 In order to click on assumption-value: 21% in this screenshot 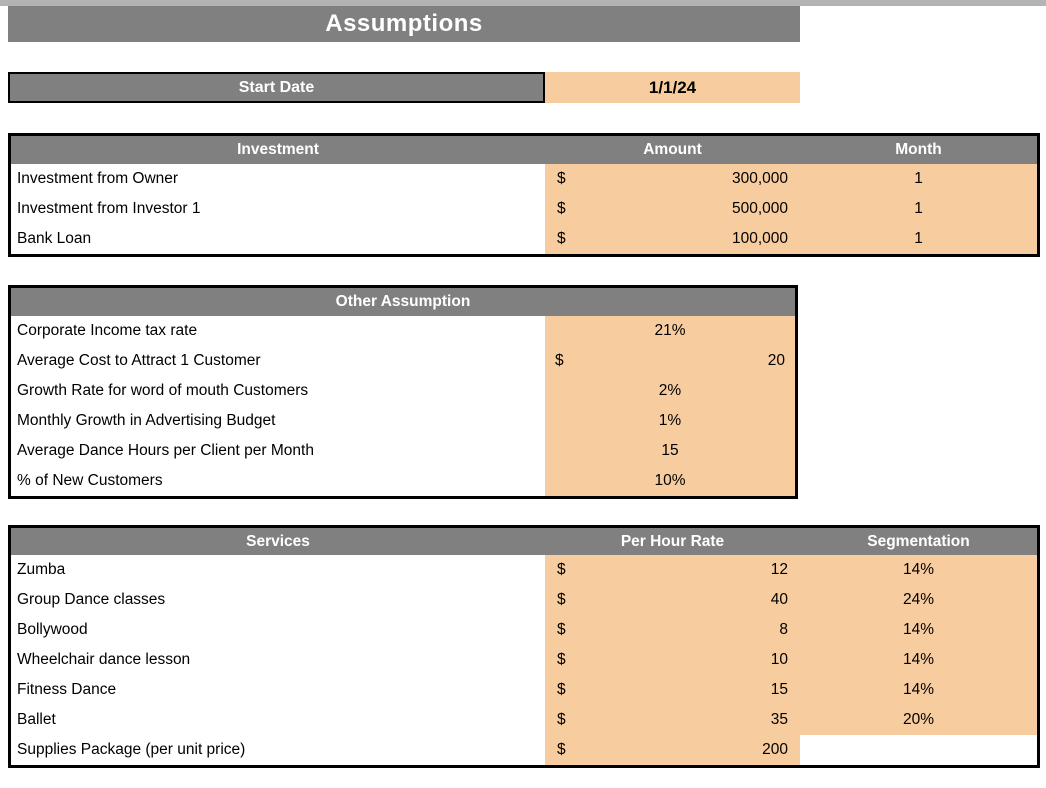, I will do `click(670, 330)`.